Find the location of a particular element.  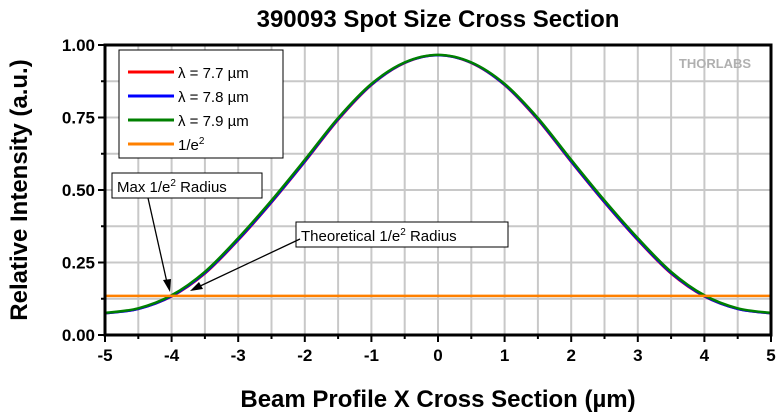

annotation-text: Max 1/e is located at coordinates (143, 187).